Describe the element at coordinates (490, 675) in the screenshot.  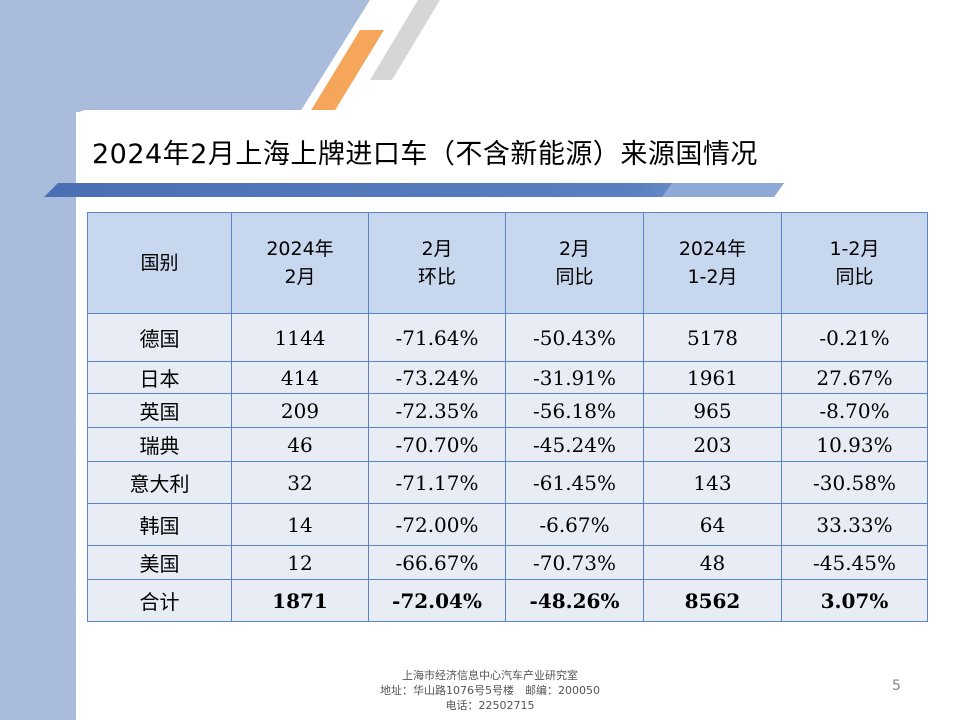
I see `footer-organization: 上海市经济信息中心汽车产业研究室` at that location.